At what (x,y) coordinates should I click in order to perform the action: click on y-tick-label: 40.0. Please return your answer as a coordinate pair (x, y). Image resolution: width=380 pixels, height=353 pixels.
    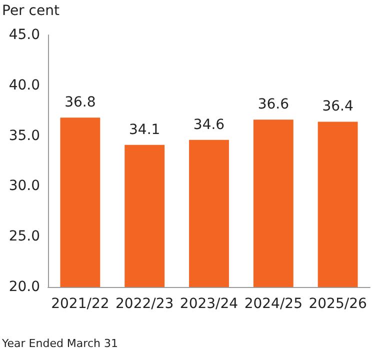
    Looking at the image, I should click on (24, 85).